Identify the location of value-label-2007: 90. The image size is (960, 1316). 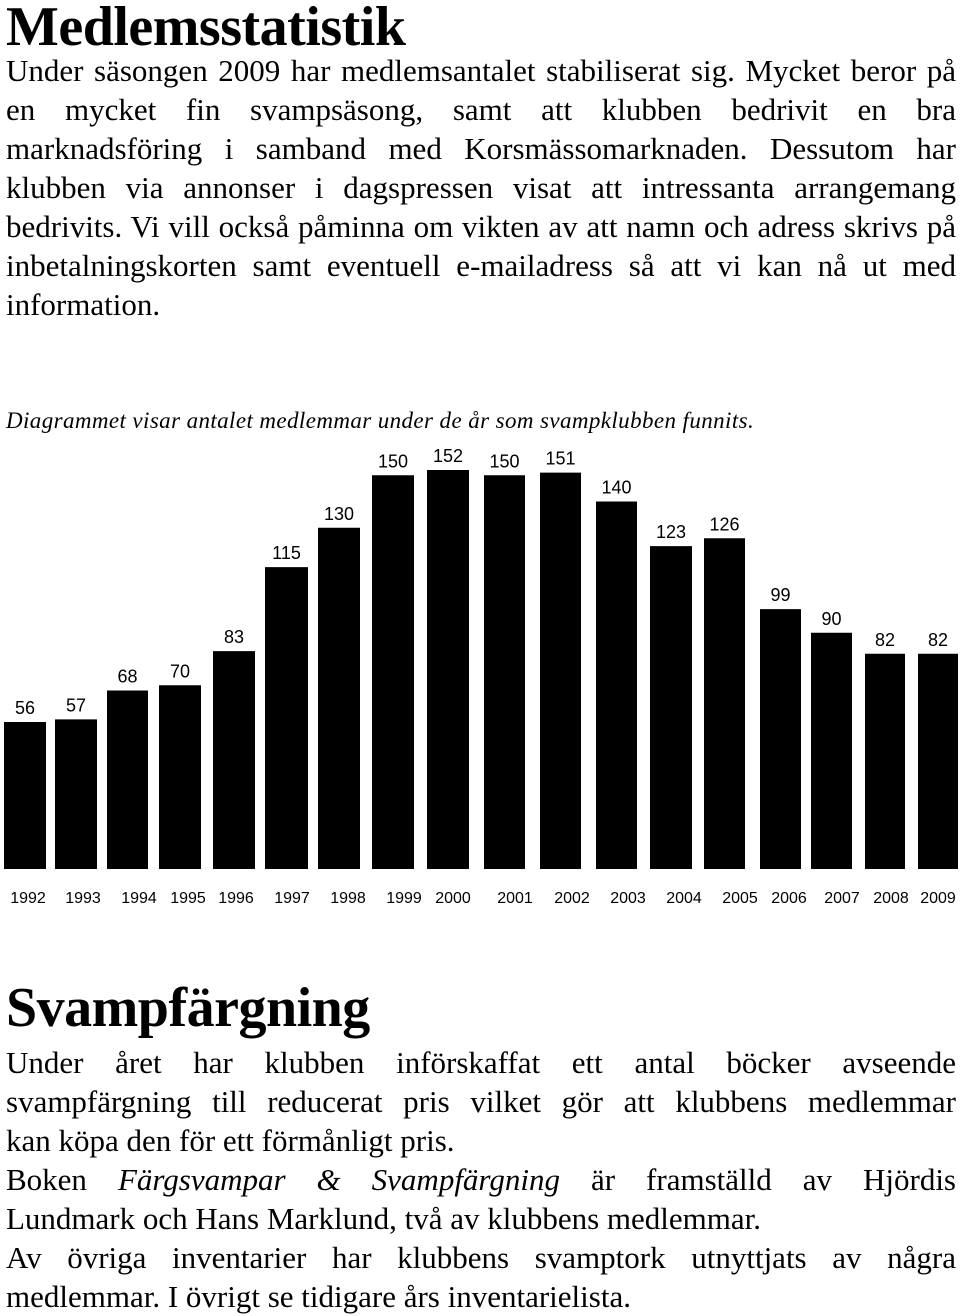
(831, 619).